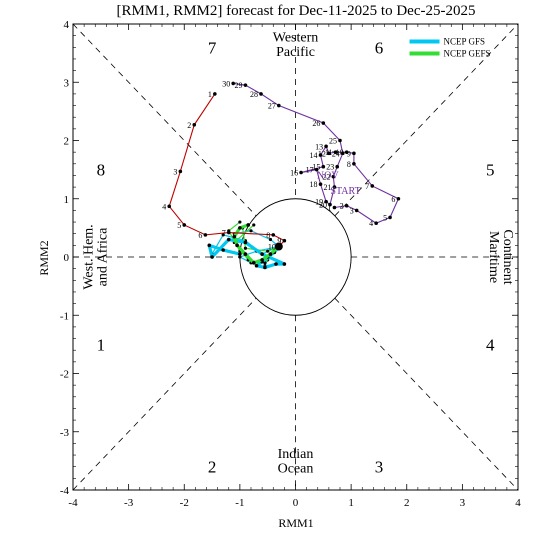 The height and width of the screenshot is (540, 540). Describe the element at coordinates (88, 256) in the screenshot. I see `region-label: West. Hem.` at that location.